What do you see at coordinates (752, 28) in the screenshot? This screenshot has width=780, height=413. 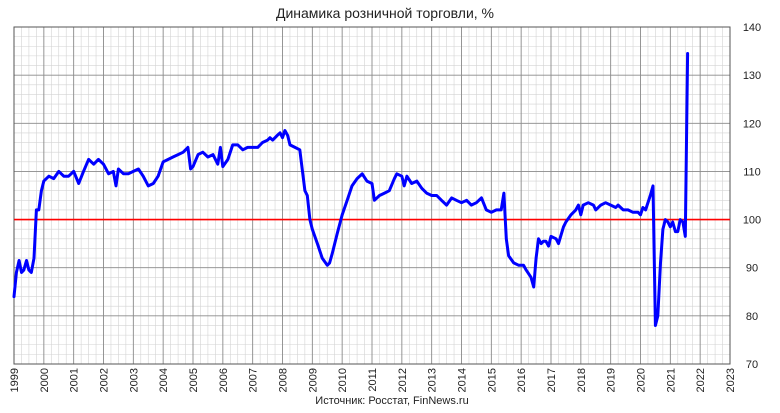 I see `y-tick-label: 140` at bounding box center [752, 28].